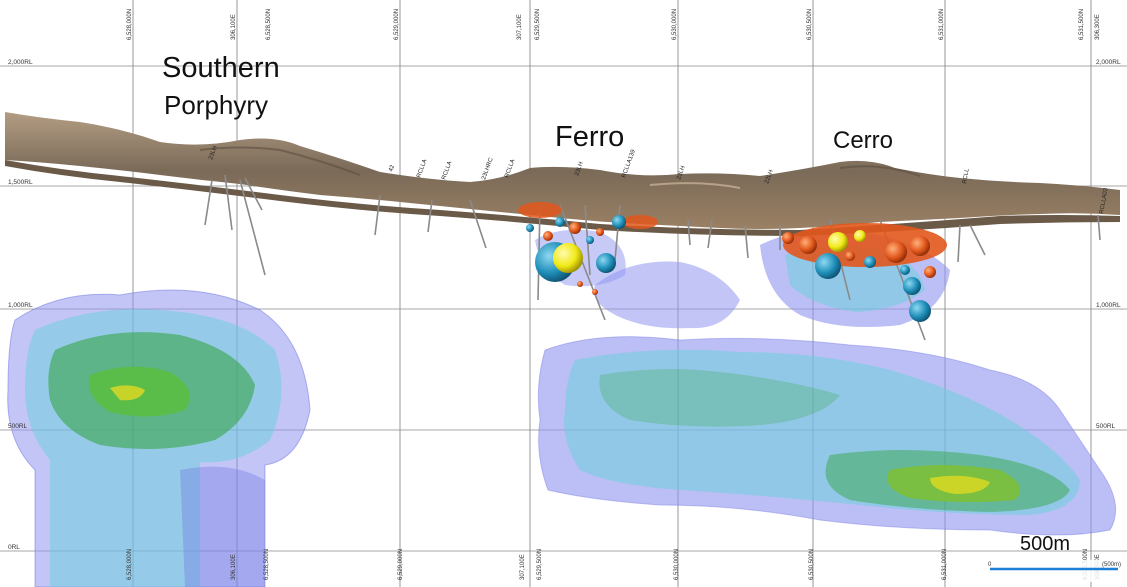  What do you see at coordinates (234, 27) in the screenshot?
I see `top-tick: 306,100E` at bounding box center [234, 27].